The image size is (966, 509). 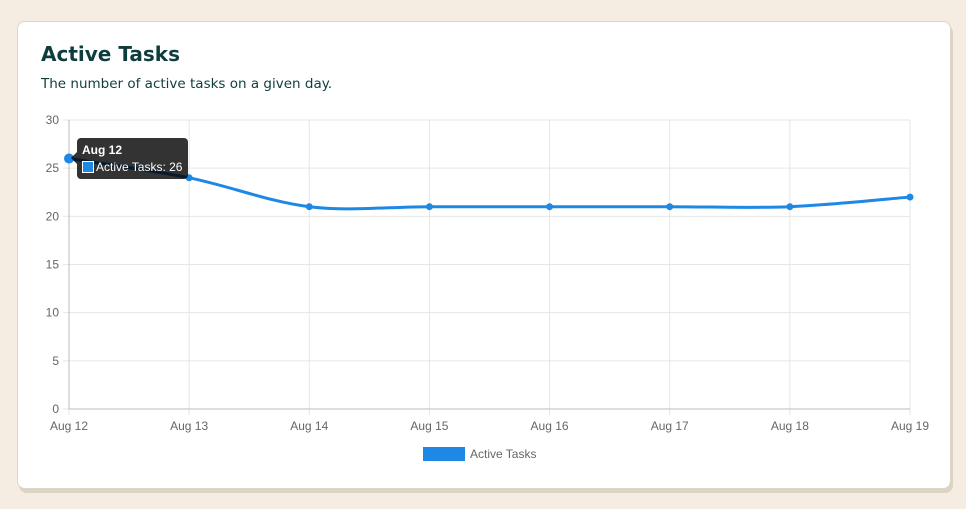 What do you see at coordinates (429, 426) in the screenshot?
I see `x-tick-label: Aug 15` at bounding box center [429, 426].